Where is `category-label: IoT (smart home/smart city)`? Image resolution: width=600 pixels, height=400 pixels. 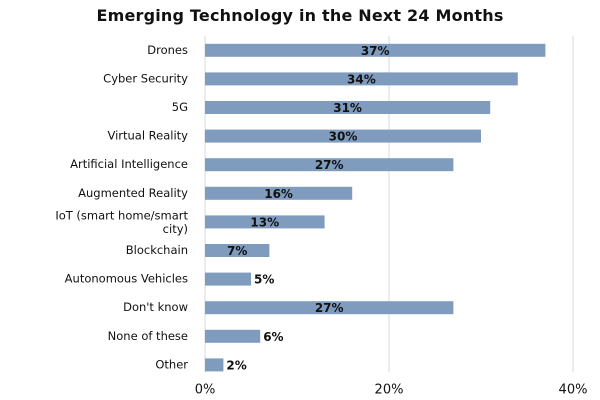 category-label: IoT (smart home/smart city) is located at coordinates (121, 221).